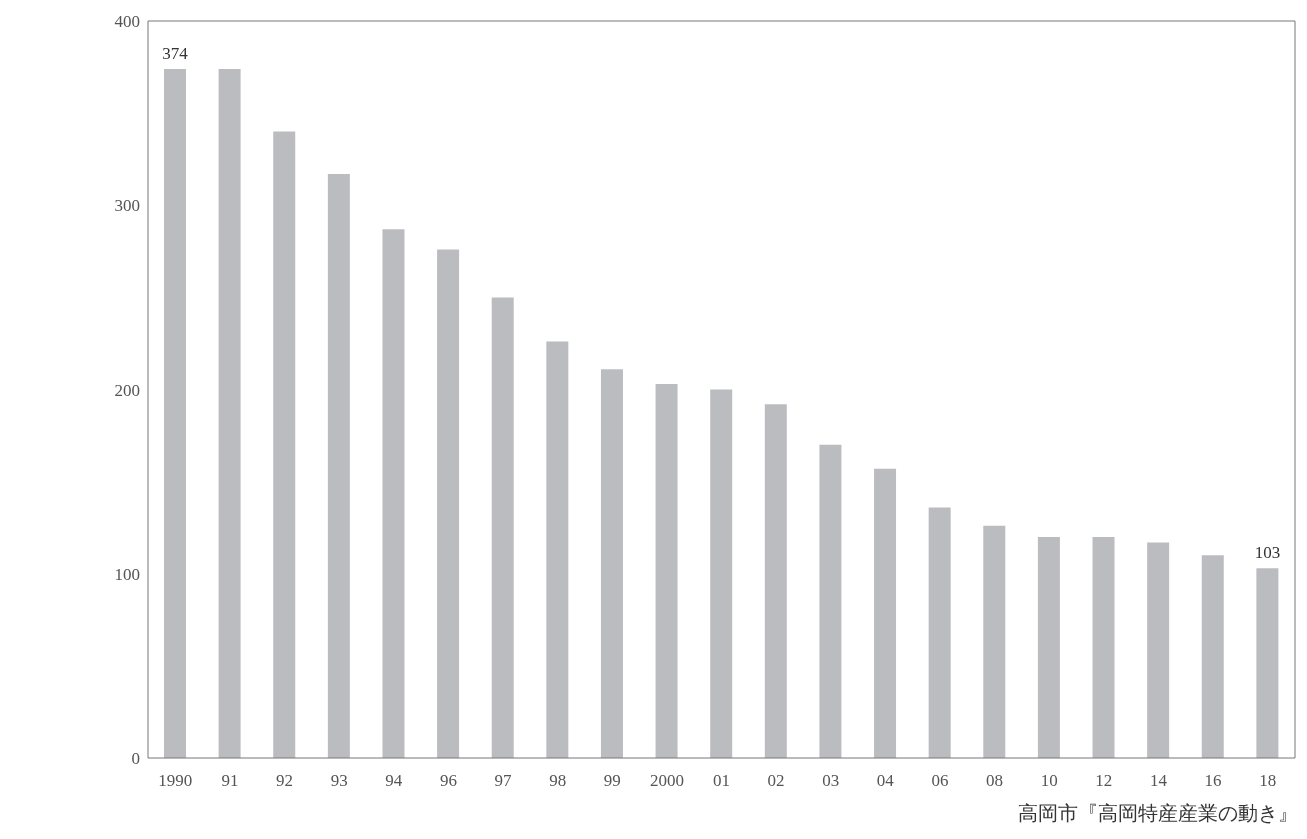 Image resolution: width=1307 pixels, height=839 pixels. What do you see at coordinates (995, 781) in the screenshot?
I see `x-tick-label: 08` at bounding box center [995, 781].